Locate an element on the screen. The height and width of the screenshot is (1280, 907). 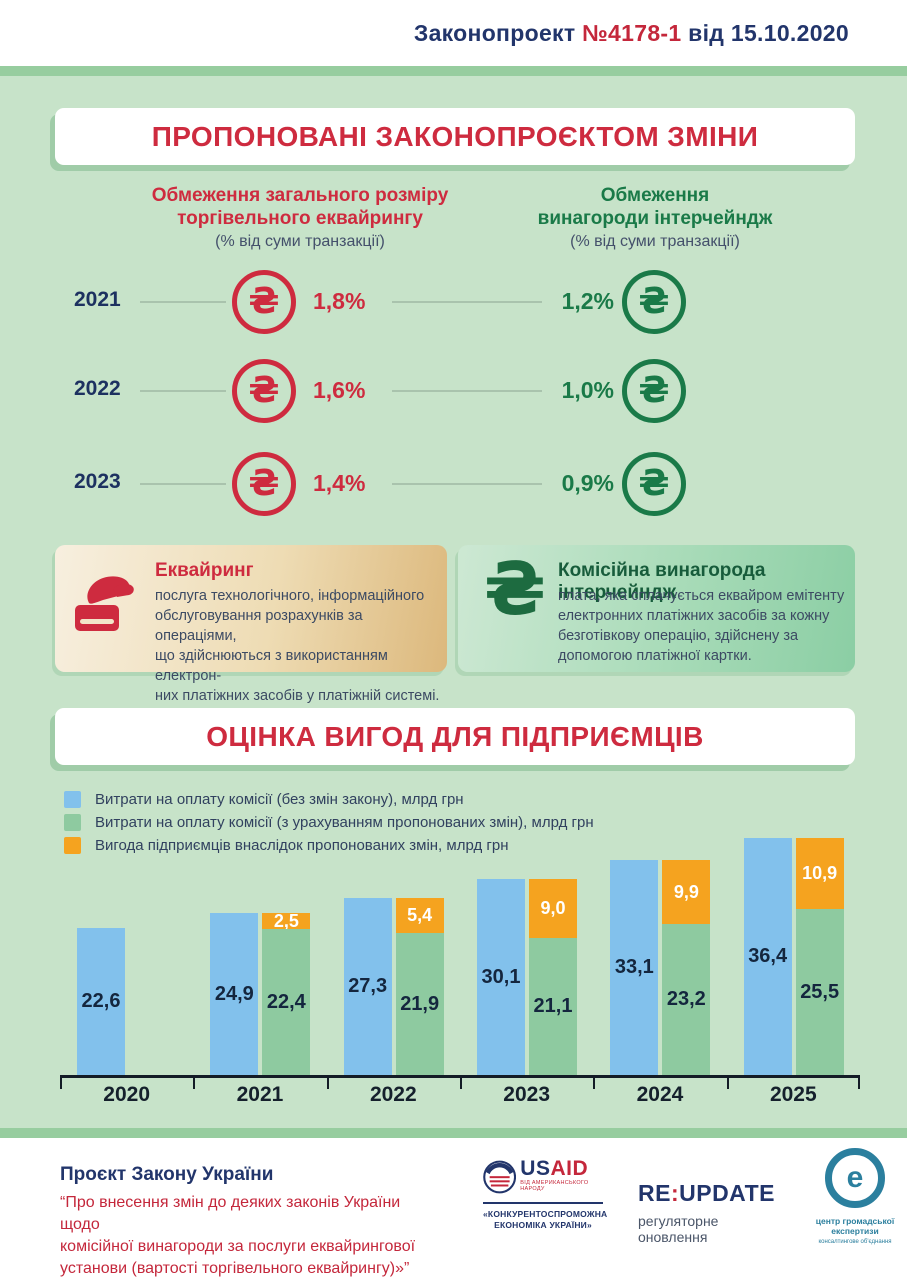
chart-group-2022: 27,3 5,4 21,9 is located at coordinates (393, 955).